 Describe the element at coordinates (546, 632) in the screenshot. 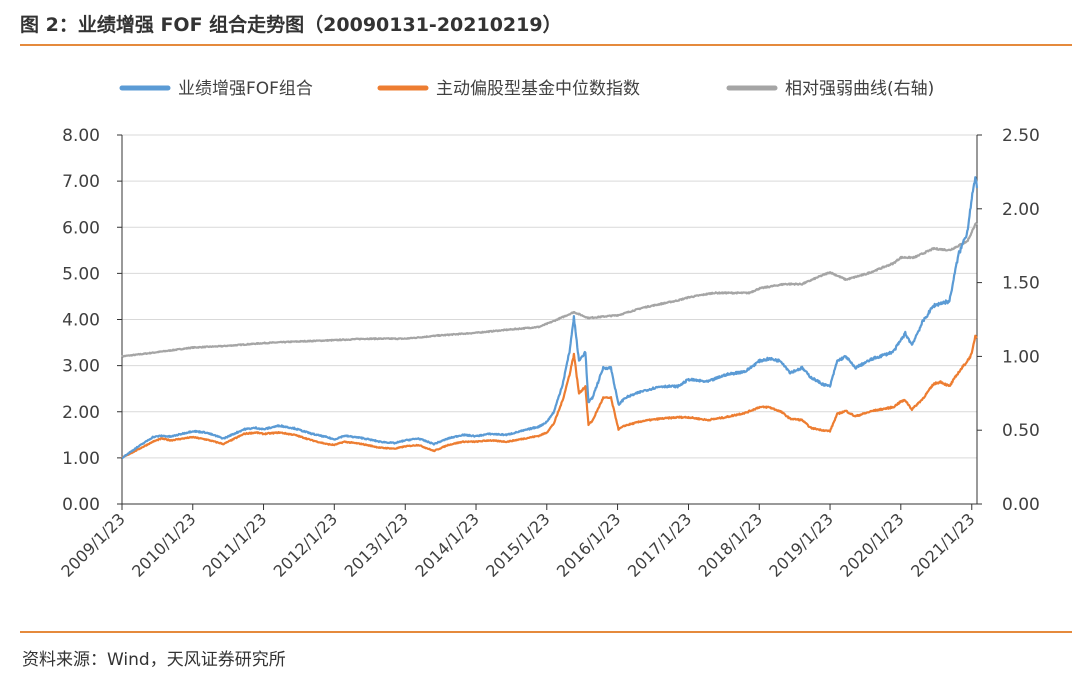

I see `footer-divider` at that location.